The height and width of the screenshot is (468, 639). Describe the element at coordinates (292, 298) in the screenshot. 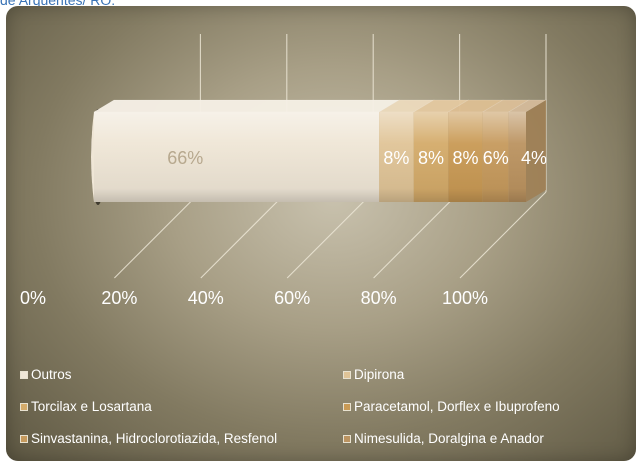

I see `x-tick-label: 60%` at that location.